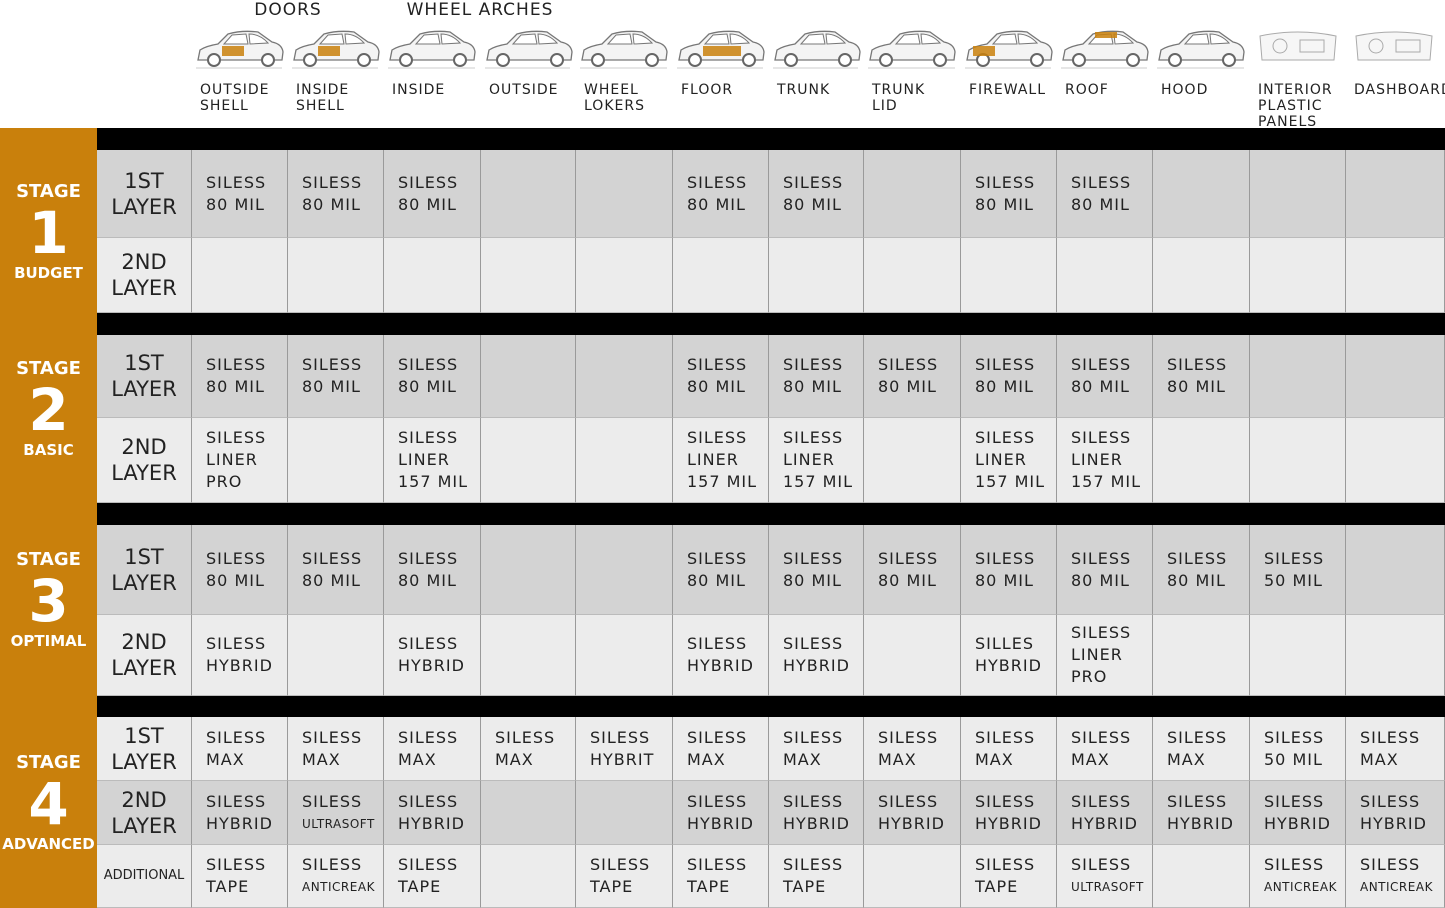 This screenshot has height=908, width=1445. I want to click on table-cell: SILESS LINER 157 MIL, so click(1105, 460).